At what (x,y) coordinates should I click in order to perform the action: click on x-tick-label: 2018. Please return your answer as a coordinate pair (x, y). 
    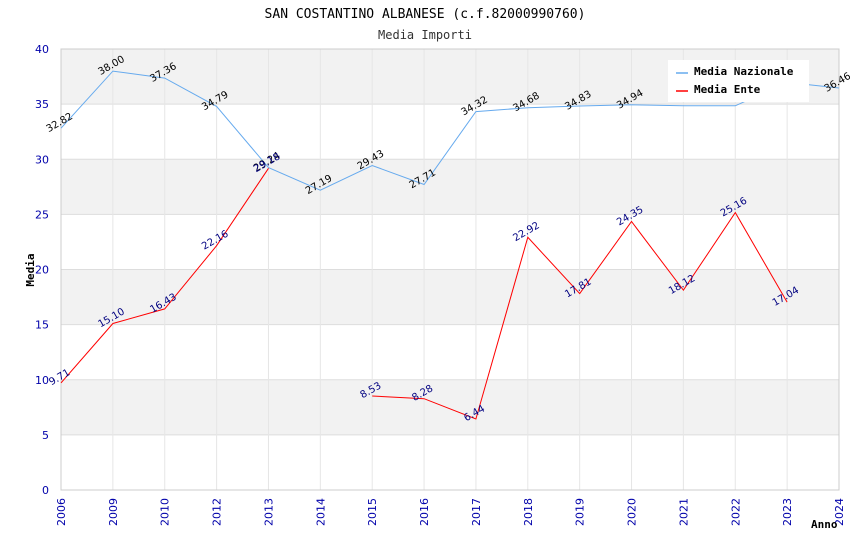
    Looking at the image, I should click on (528, 512).